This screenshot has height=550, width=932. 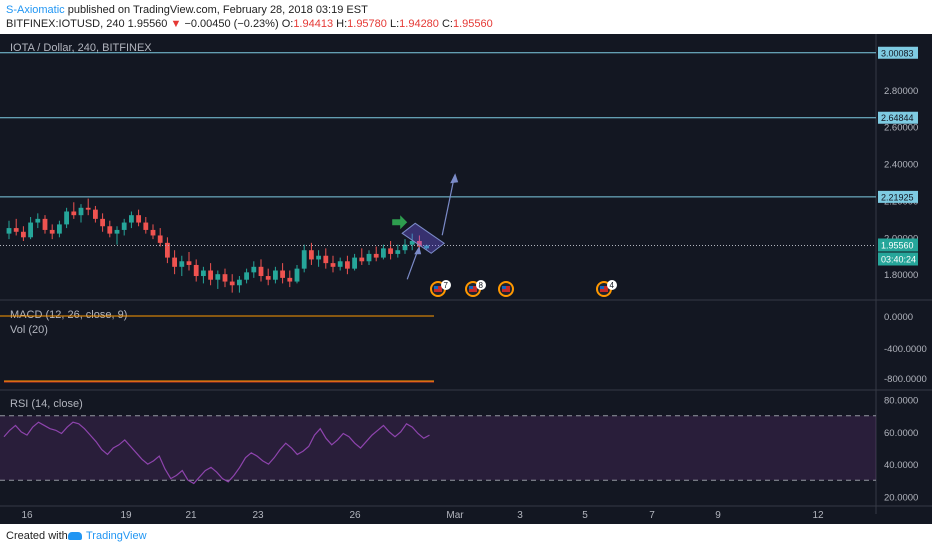 I want to click on countdown-label: 03:40:24, so click(x=898, y=259).